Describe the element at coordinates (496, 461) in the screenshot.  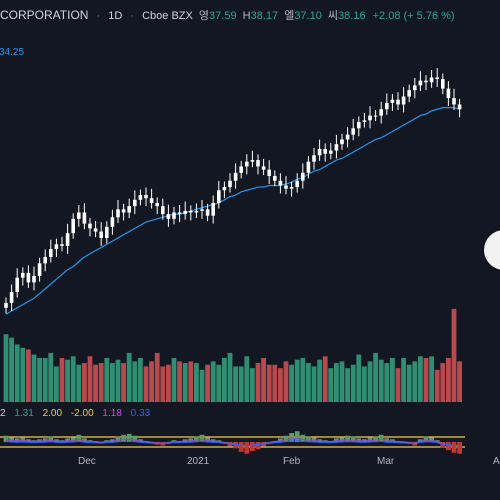
I see `x-tick-apr: A` at that location.